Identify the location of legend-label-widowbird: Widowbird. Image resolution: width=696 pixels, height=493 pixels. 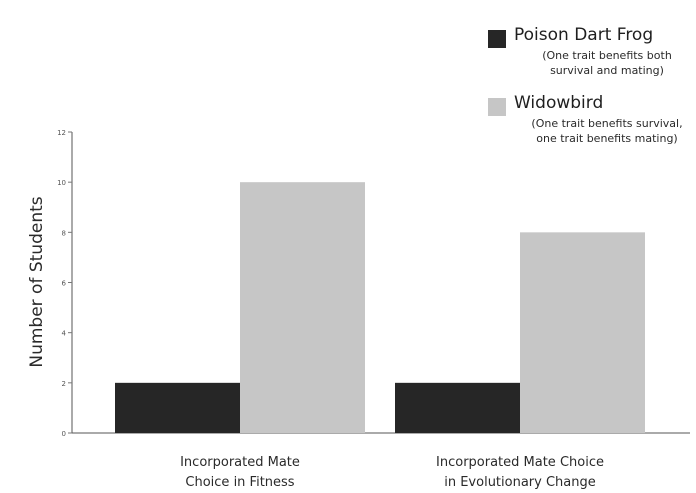
(559, 103).